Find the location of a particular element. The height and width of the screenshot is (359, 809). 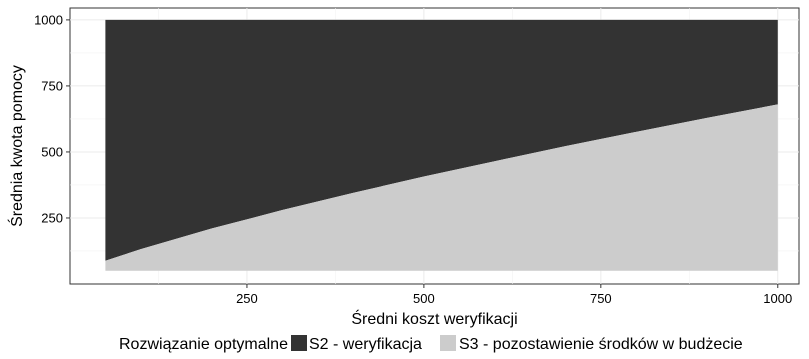

legend-swatch-s3 is located at coordinates (448, 343).